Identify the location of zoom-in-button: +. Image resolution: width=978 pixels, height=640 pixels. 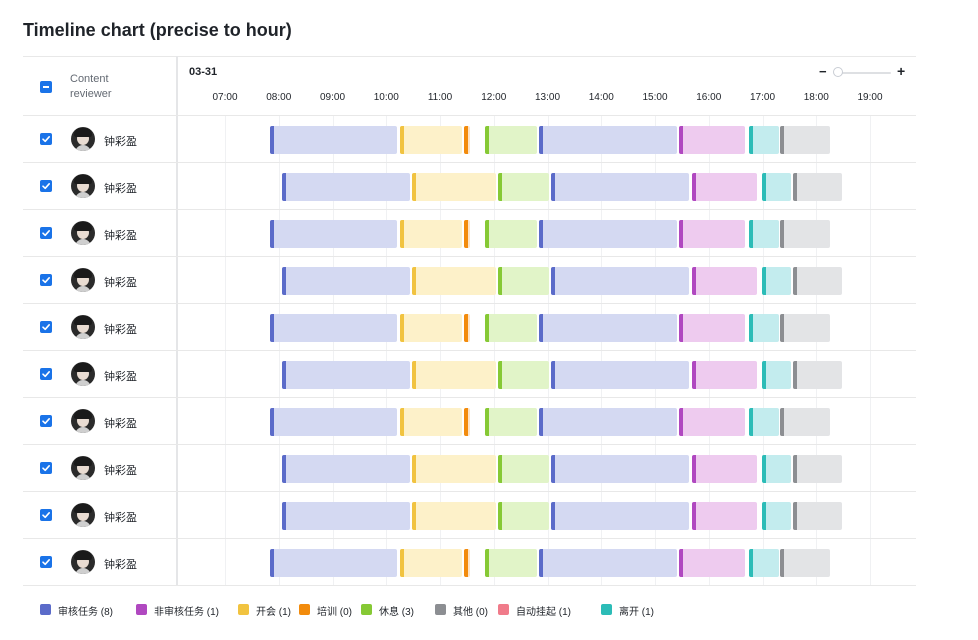
(901, 71).